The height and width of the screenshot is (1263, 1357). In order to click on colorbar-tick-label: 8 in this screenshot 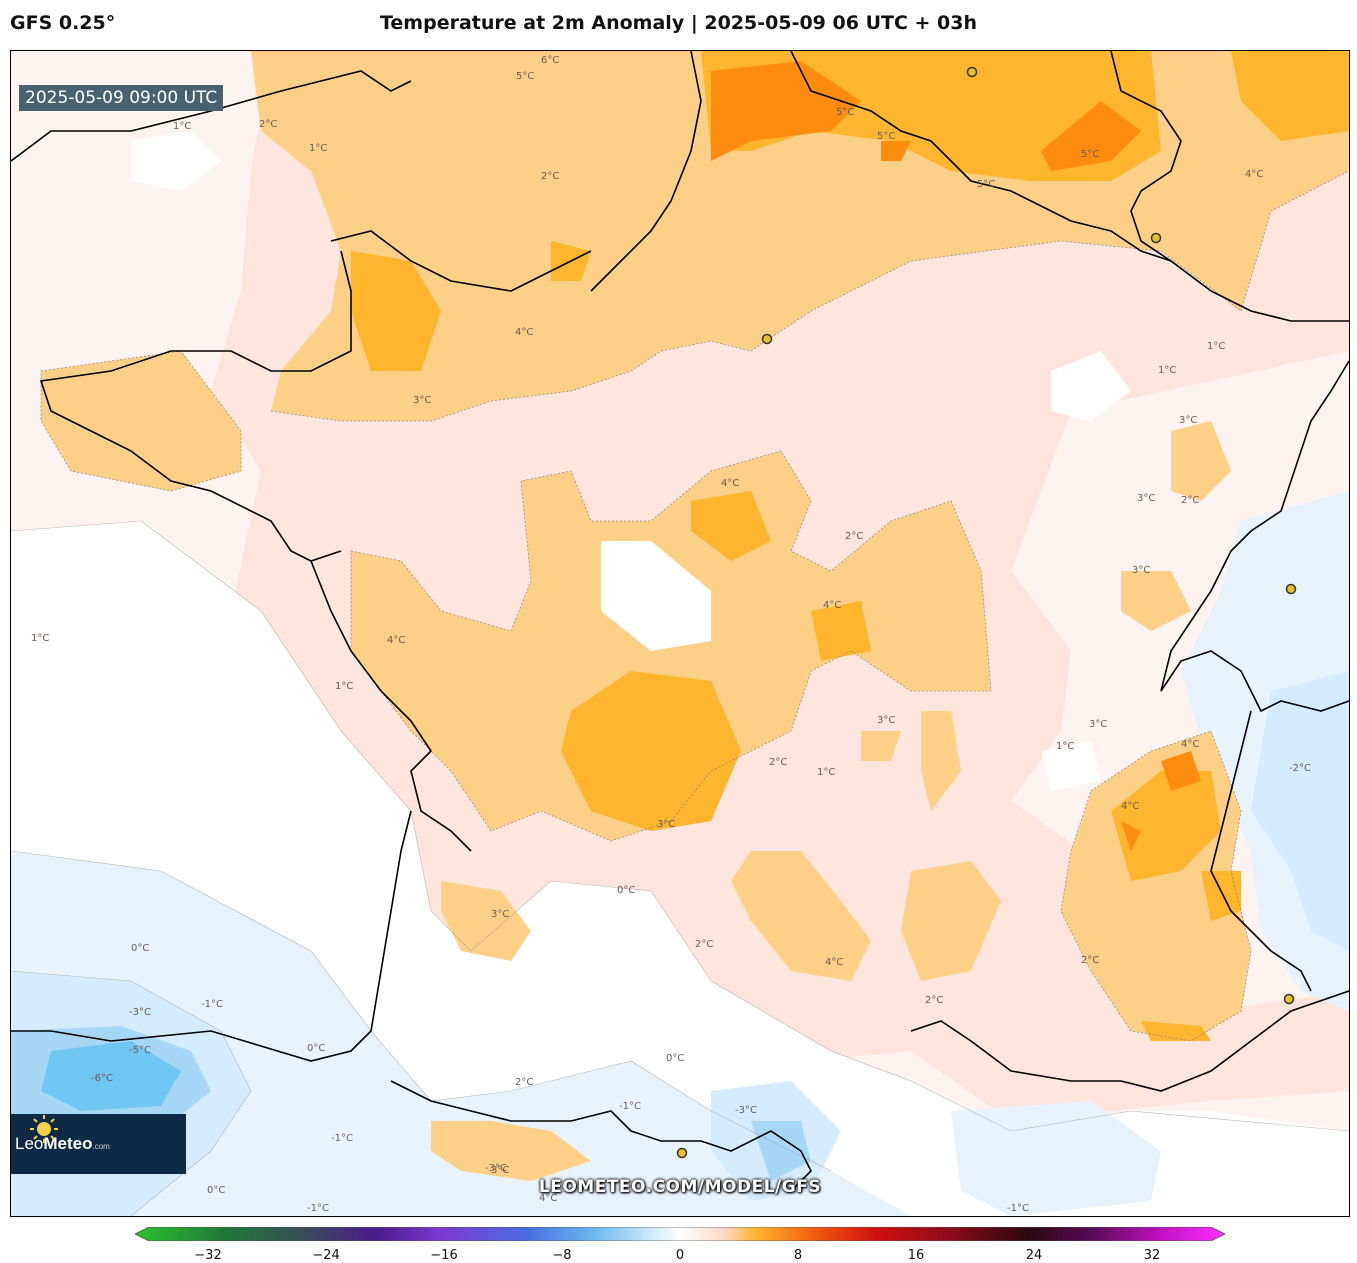, I will do `click(798, 1255)`.